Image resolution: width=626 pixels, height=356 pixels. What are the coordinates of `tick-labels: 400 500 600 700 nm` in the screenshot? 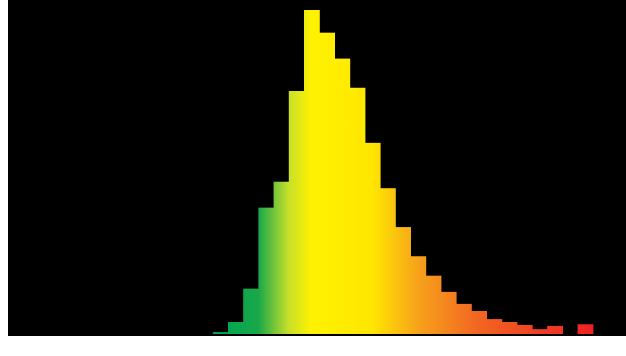 It's located at (277, 347).